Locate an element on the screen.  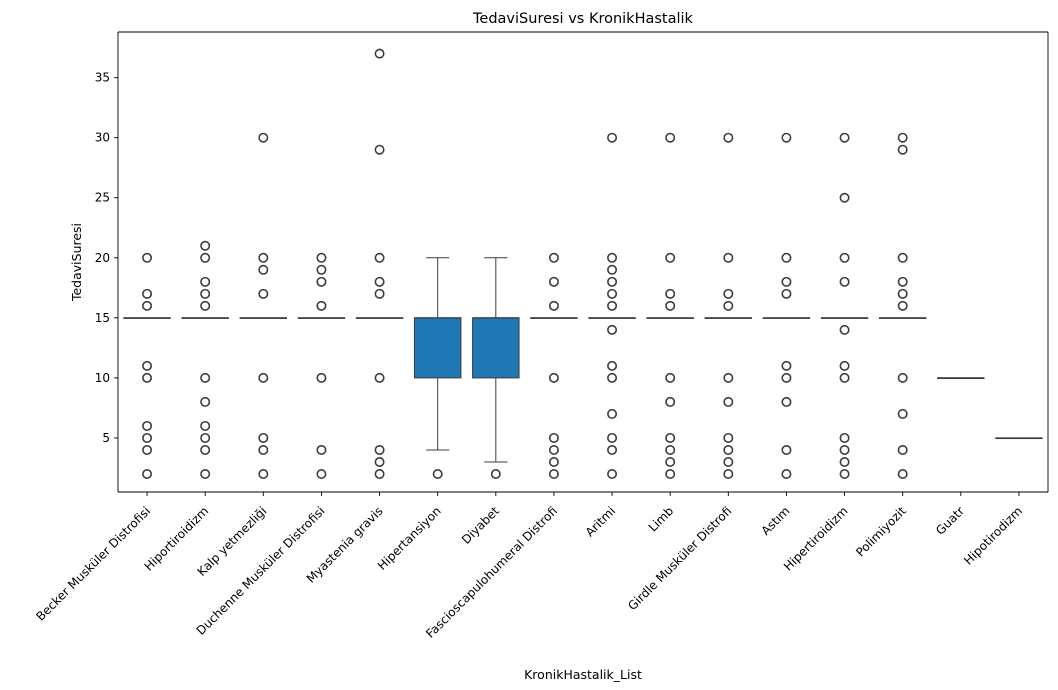
x-tick-label: Hipotirodizm is located at coordinates (993, 536).